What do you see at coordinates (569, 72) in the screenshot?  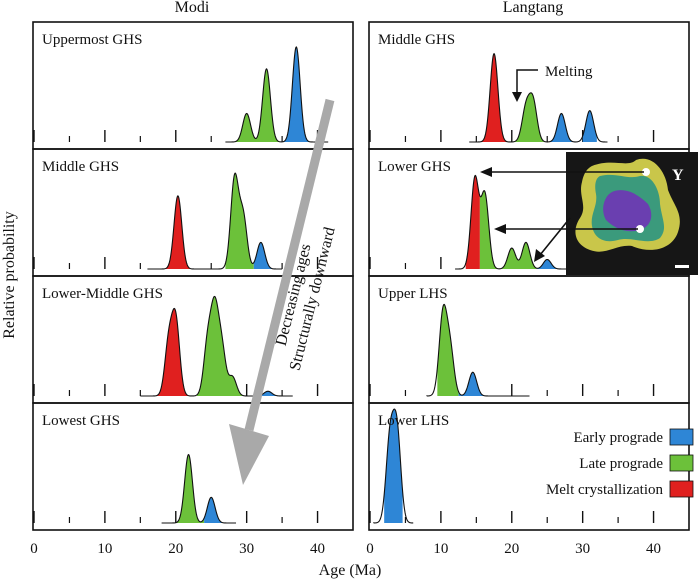 I see `melting-label: Melting` at bounding box center [569, 72].